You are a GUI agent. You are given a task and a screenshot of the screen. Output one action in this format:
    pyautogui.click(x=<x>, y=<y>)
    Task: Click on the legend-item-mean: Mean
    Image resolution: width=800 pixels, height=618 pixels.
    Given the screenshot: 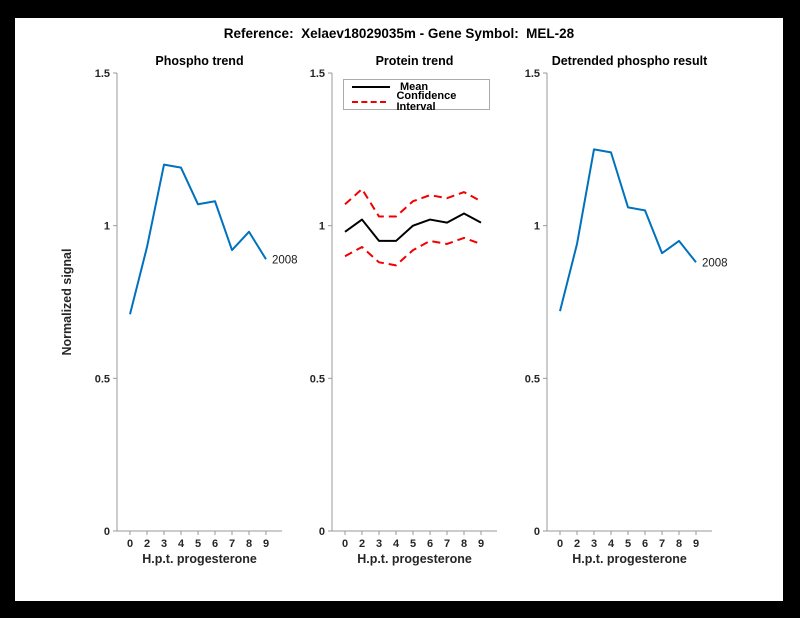 What is the action you would take?
    pyautogui.click(x=420, y=87)
    